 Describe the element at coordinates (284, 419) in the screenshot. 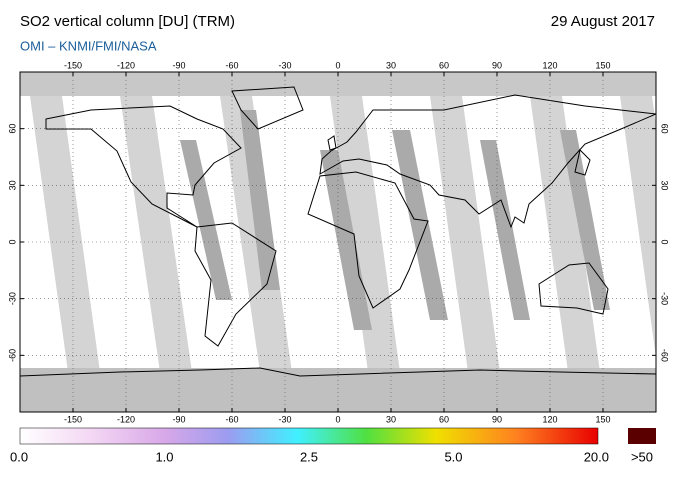

I see `lon-label-bottom: -30` at that location.